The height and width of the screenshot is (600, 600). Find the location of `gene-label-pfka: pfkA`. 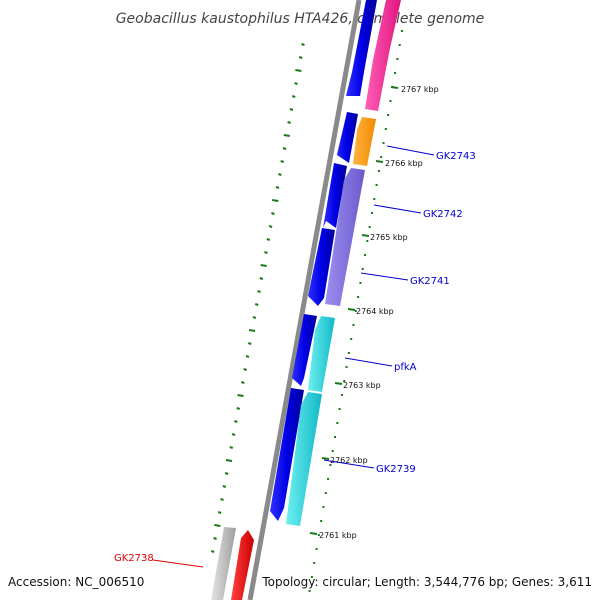

gene-label-pfka: pfkA is located at coordinates (405, 367).